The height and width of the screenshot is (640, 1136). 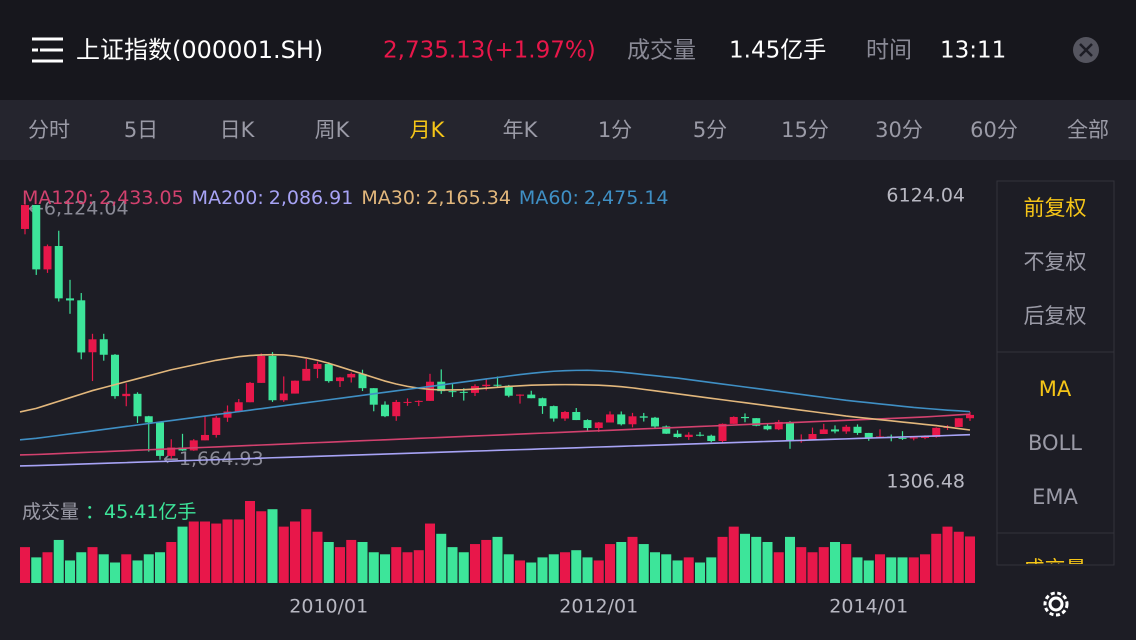 I want to click on x-tick-label: 2010/01, so click(x=328, y=607).